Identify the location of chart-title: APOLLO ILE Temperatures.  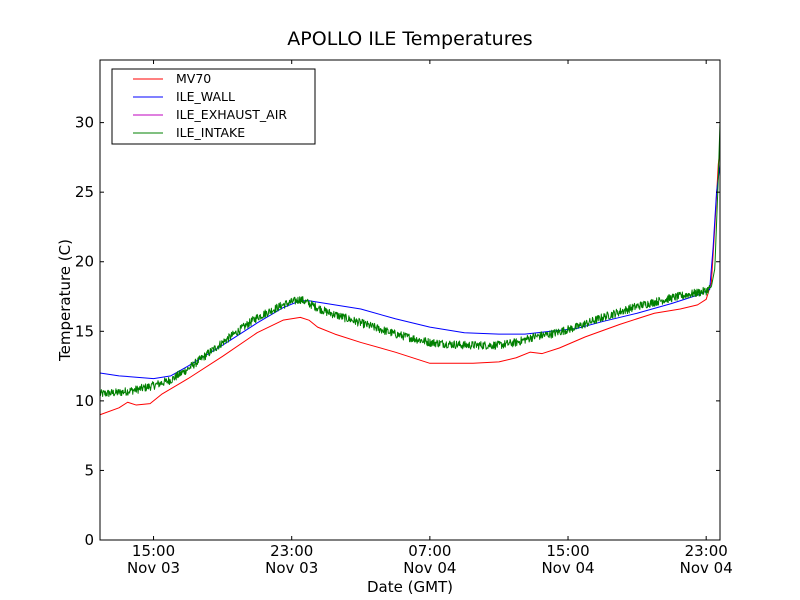
(409, 39).